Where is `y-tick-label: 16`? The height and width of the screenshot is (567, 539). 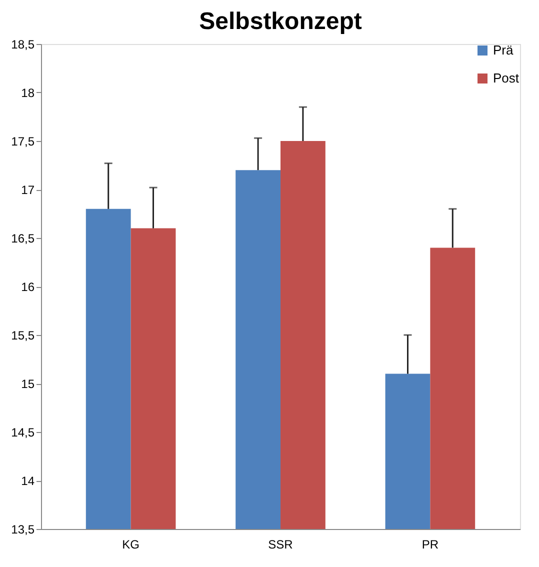 y-tick-label: 16 is located at coordinates (28, 287).